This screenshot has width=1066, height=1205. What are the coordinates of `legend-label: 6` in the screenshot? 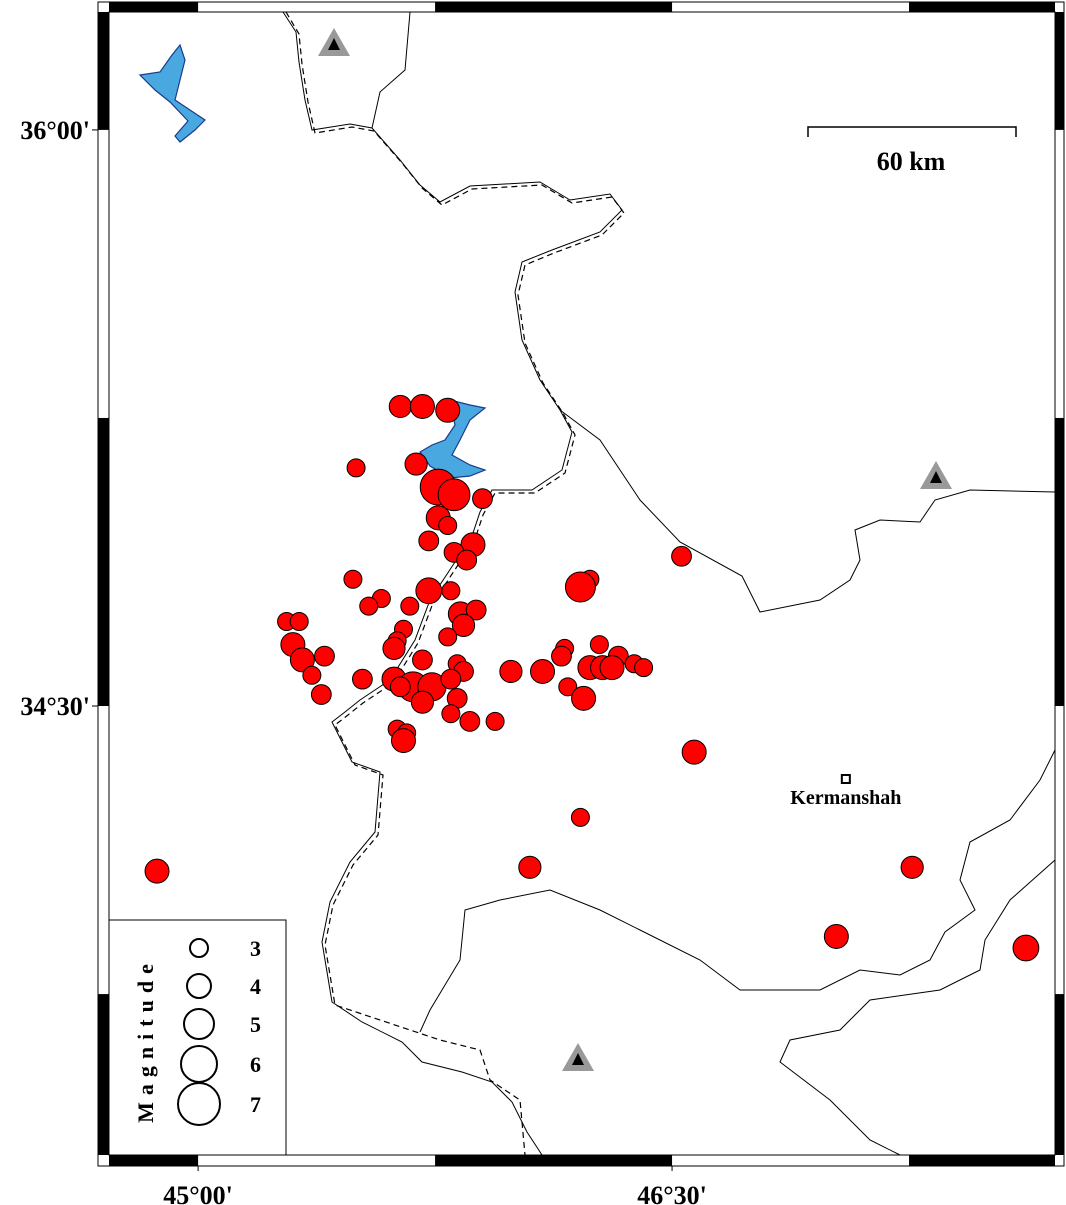 It's located at (255, 1064).